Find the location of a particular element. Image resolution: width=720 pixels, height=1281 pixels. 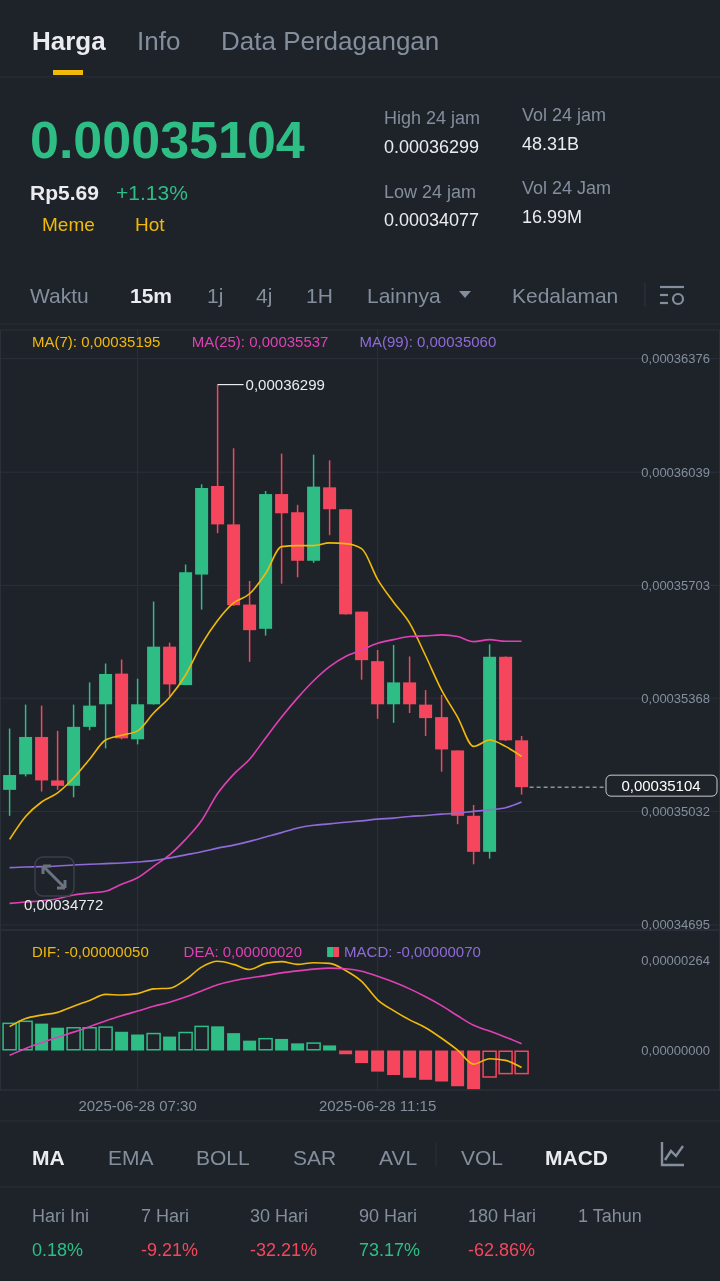

text: 0.00036299 is located at coordinates (432, 147).